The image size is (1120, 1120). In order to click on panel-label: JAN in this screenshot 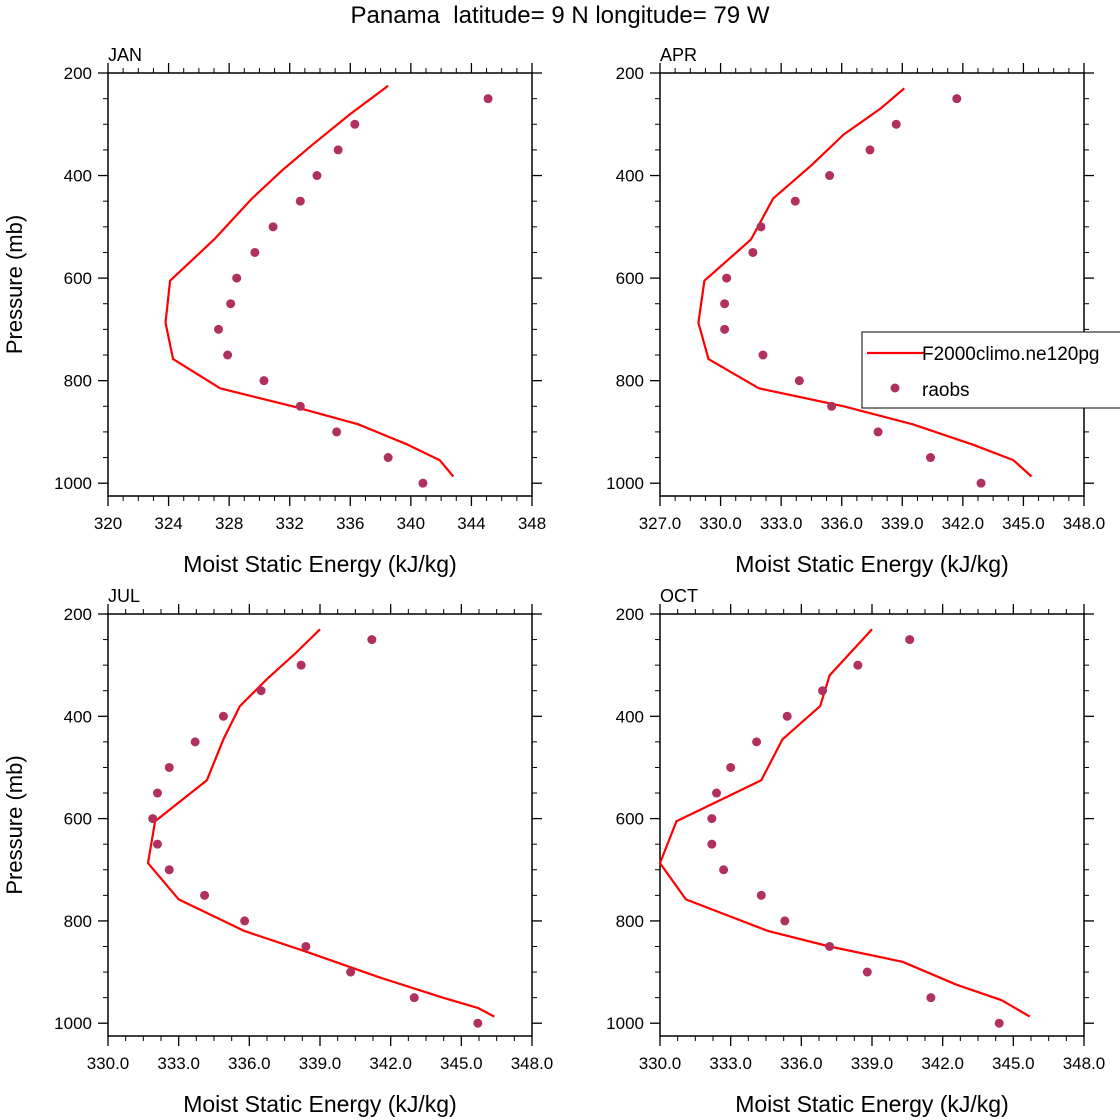, I will do `click(125, 55)`.